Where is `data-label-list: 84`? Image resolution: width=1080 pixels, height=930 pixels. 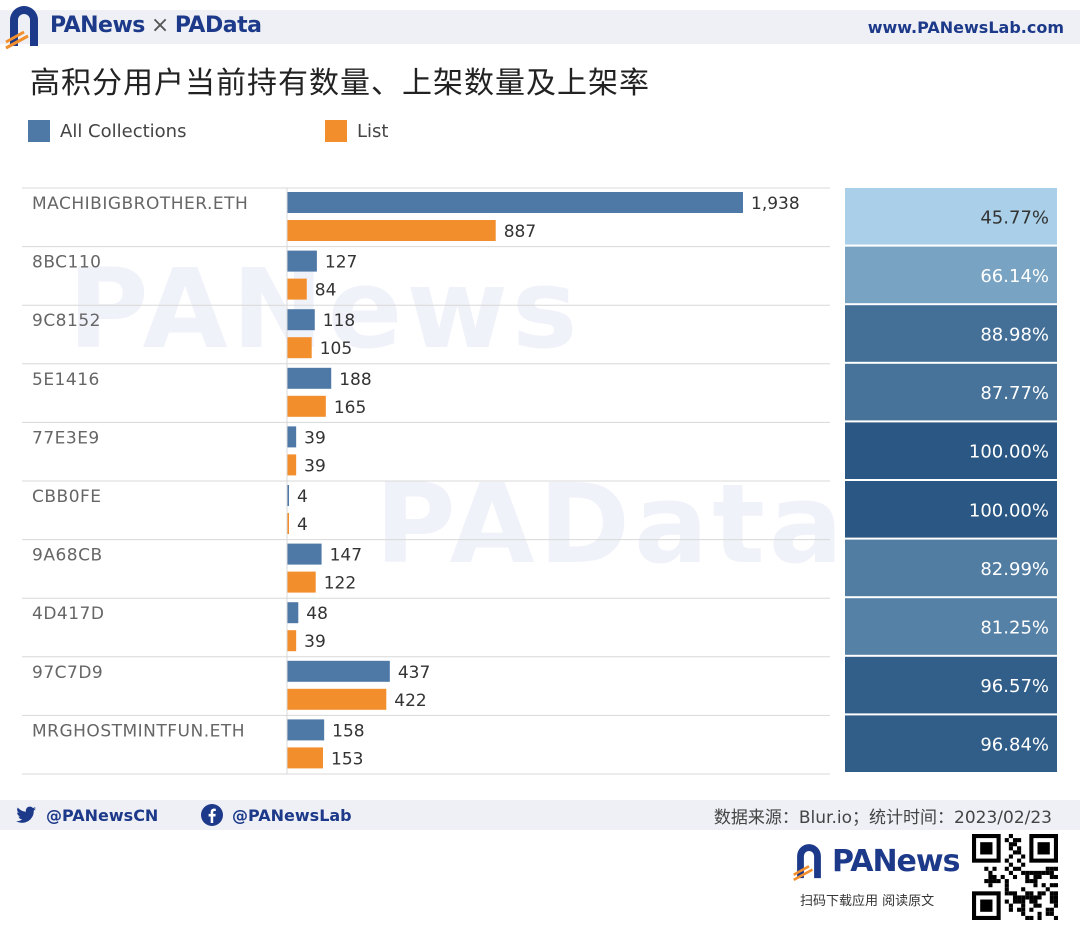 data-label-list: 84 is located at coordinates (326, 291).